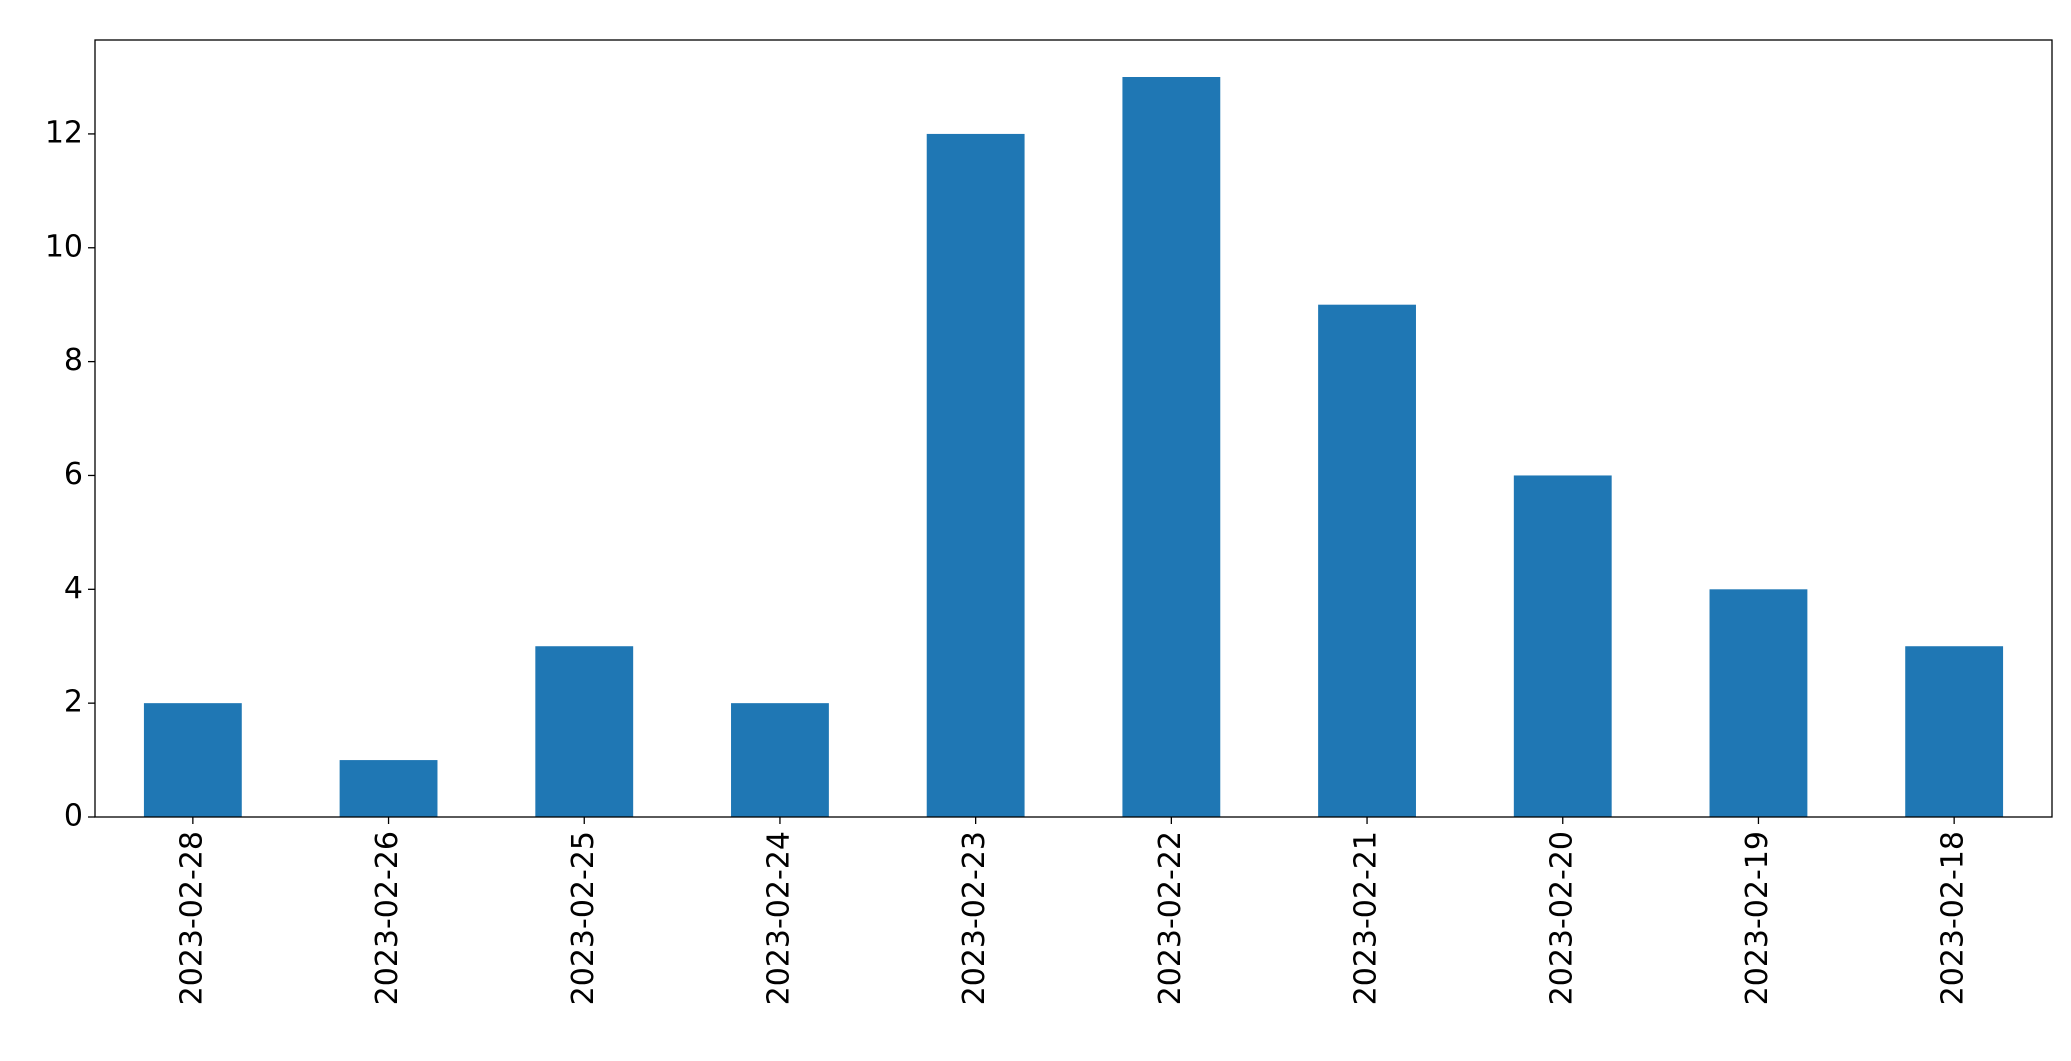 This screenshot has width=2071, height=1061. Describe the element at coordinates (73, 474) in the screenshot. I see `y-tick-label: 6` at that location.